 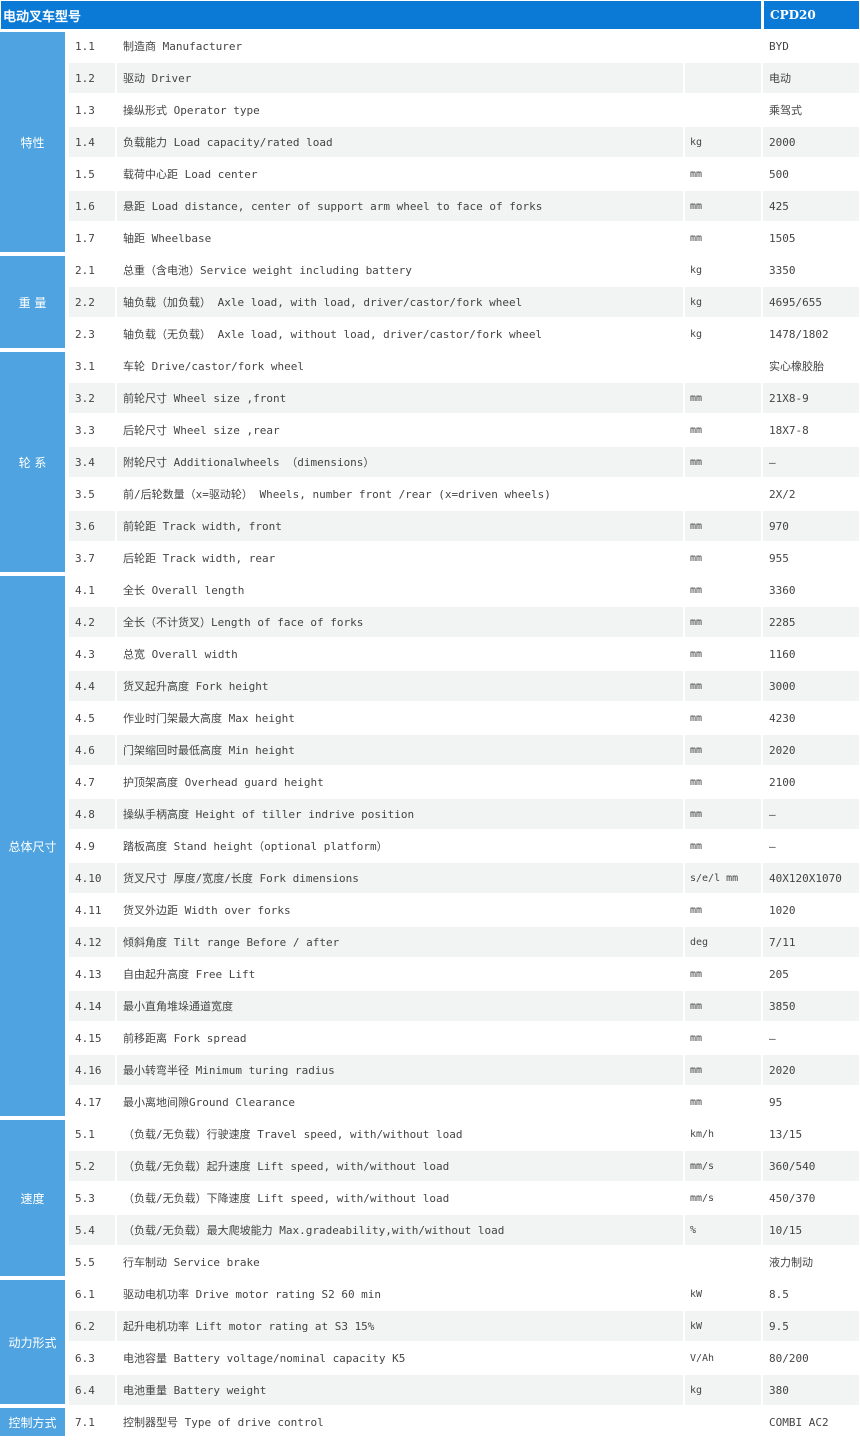 What do you see at coordinates (400, 1422) in the screenshot?
I see `item-description: 控制器型号 Type of drive control` at bounding box center [400, 1422].